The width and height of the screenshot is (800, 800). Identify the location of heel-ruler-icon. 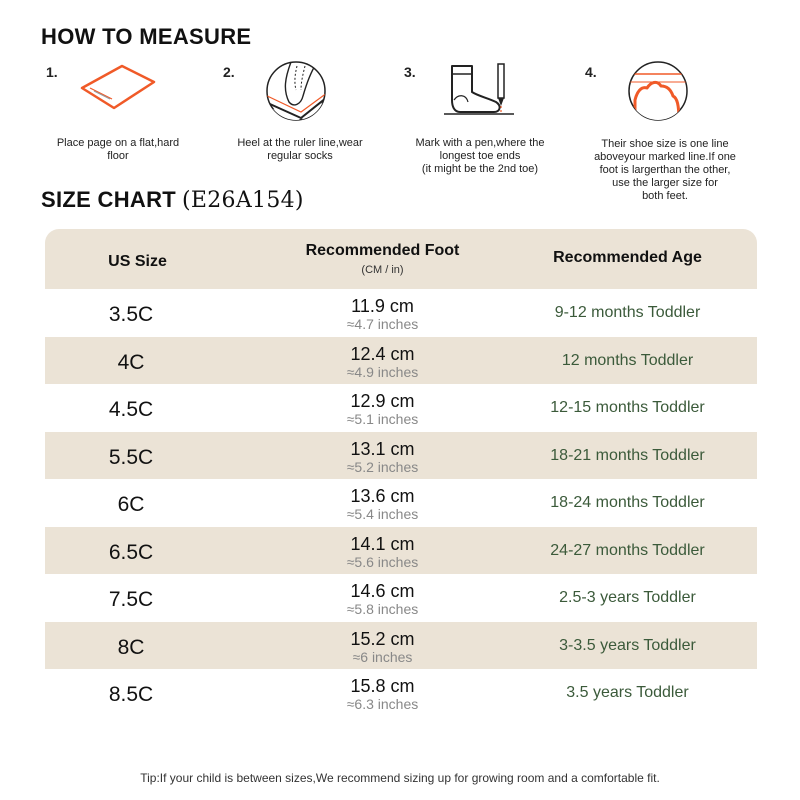
(296, 91).